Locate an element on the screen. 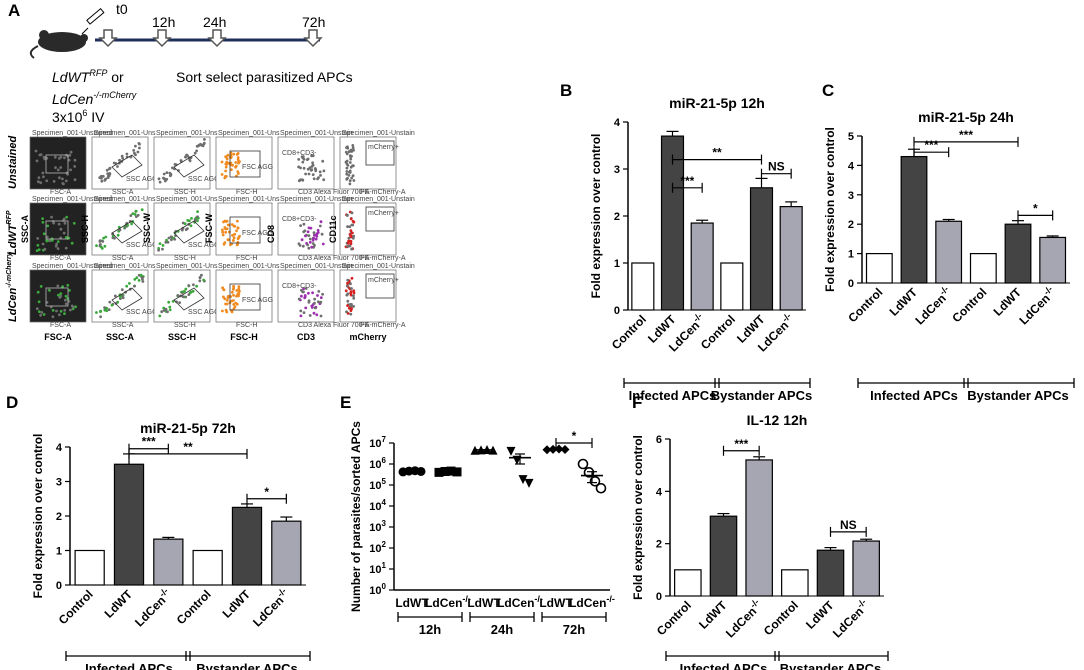 The image size is (1084, 670). y-tick-label: 10⁷ is located at coordinates (377, 442).